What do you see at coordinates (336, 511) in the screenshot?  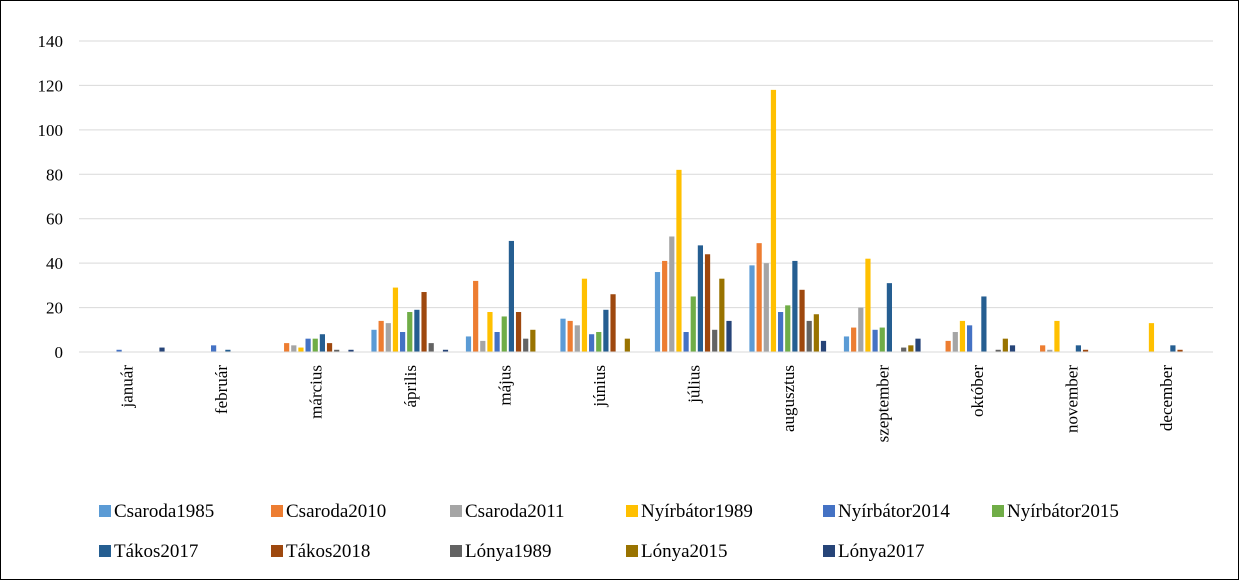 I see `legend-label: Csaroda2010` at bounding box center [336, 511].